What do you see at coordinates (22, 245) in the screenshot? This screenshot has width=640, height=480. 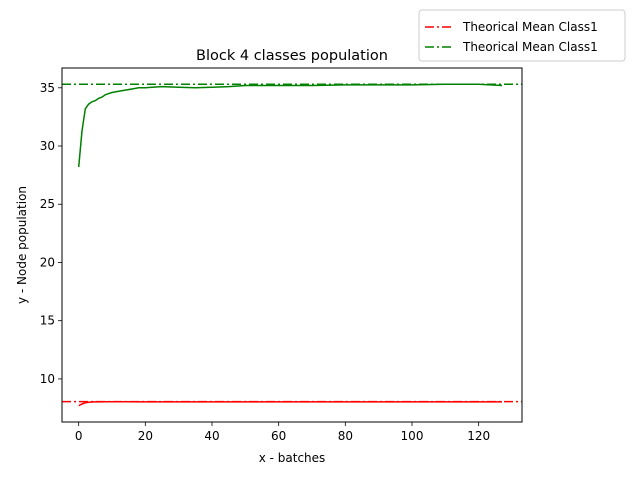 I see `y-axis-label: y - Node population` at bounding box center [22, 245].